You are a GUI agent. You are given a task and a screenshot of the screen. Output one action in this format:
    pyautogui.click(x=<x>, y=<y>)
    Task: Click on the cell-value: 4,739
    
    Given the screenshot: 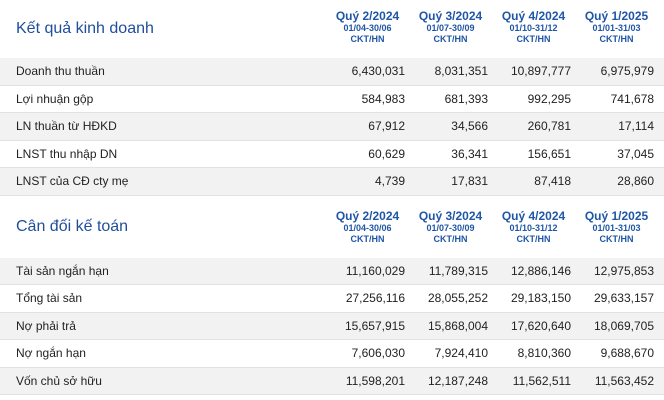 What is the action you would take?
    pyautogui.click(x=389, y=181)
    